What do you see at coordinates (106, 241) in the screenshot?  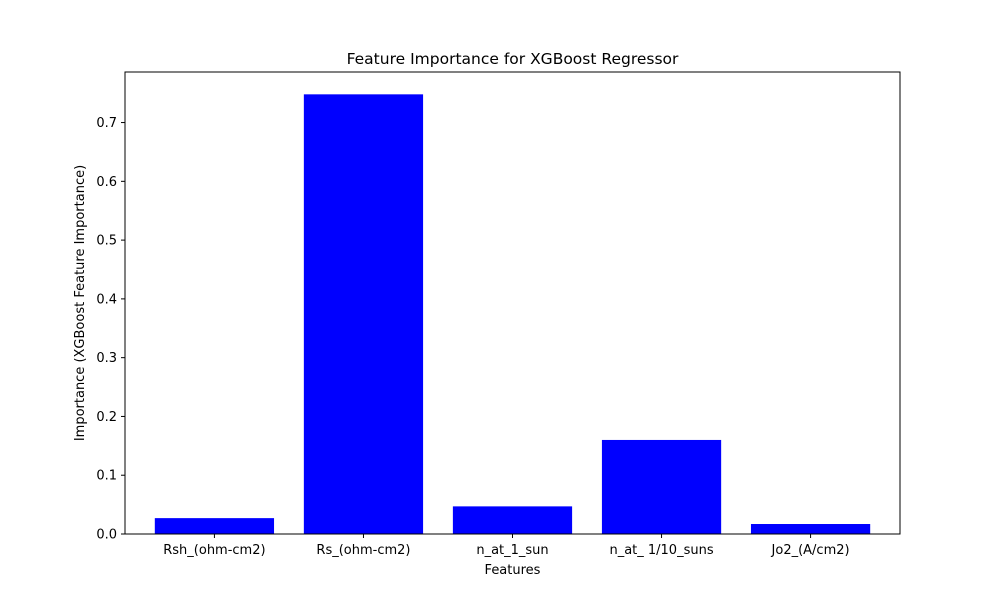 I see `y-tick-label: 0.5` at bounding box center [106, 241].